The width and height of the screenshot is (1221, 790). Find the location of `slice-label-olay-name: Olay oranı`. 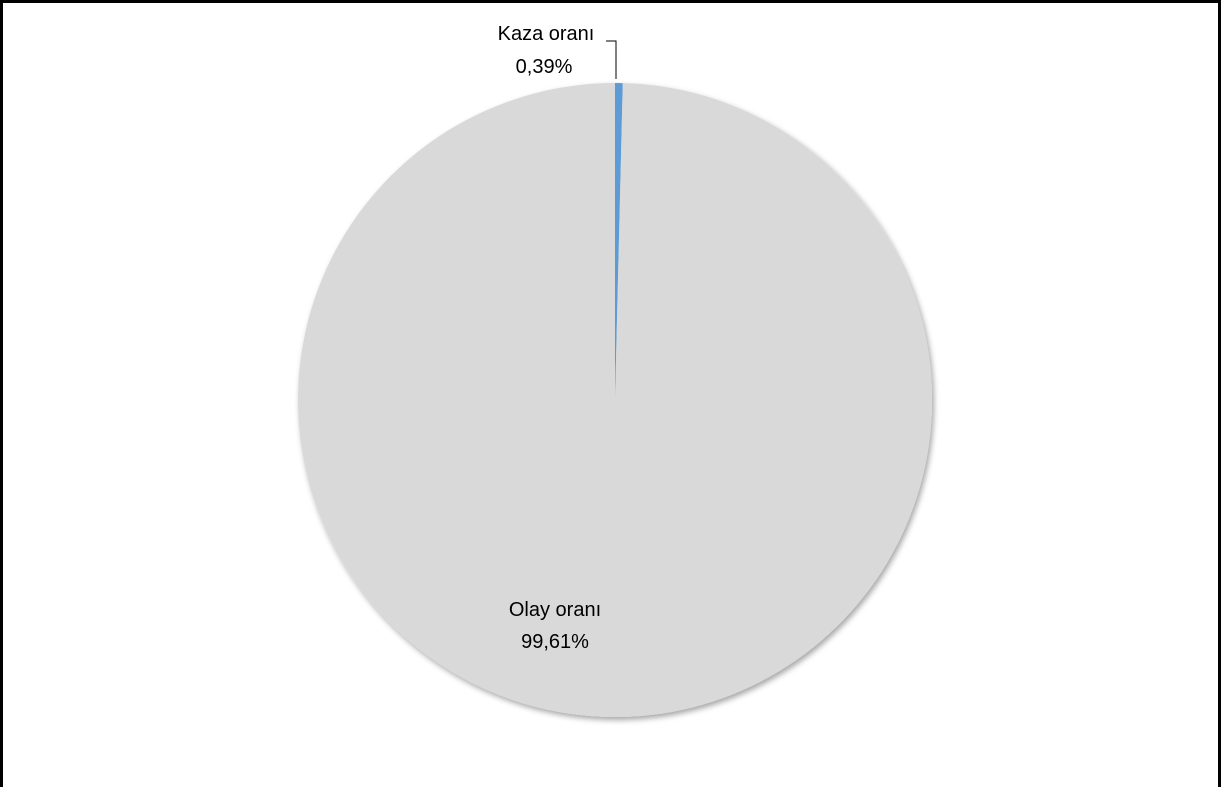

slice-label-olay-name: Olay oranı is located at coordinates (555, 610).